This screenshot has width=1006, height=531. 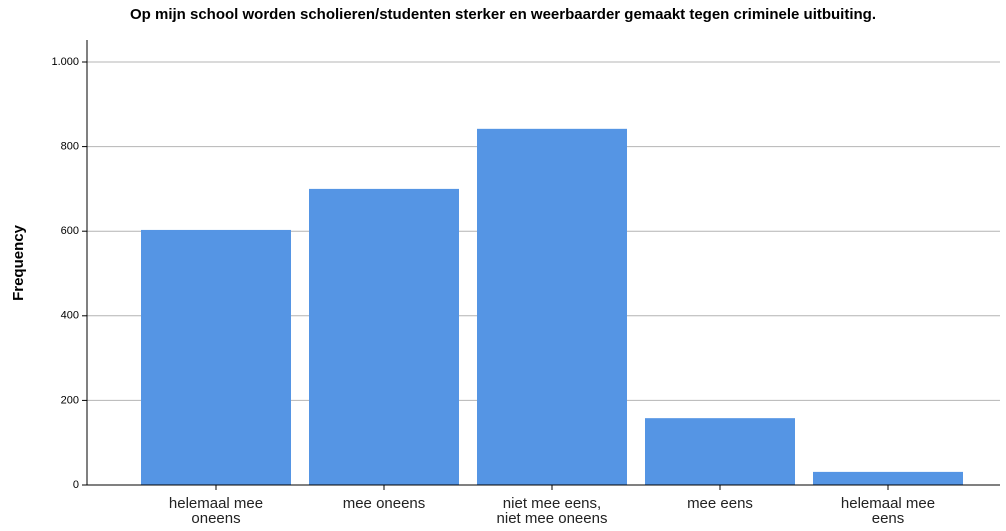 What do you see at coordinates (70, 231) in the screenshot?
I see `y-tick-label: 600` at bounding box center [70, 231].